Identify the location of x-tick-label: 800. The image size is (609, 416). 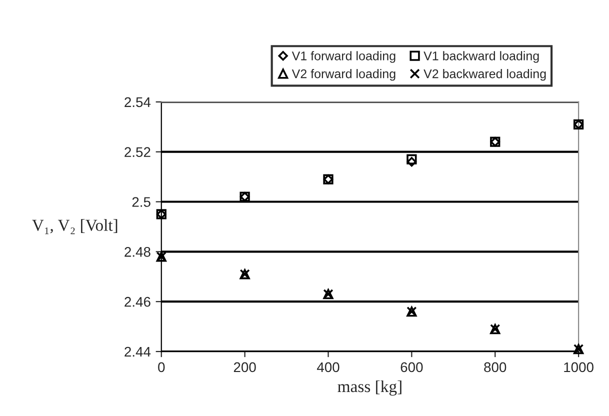
(495, 367).